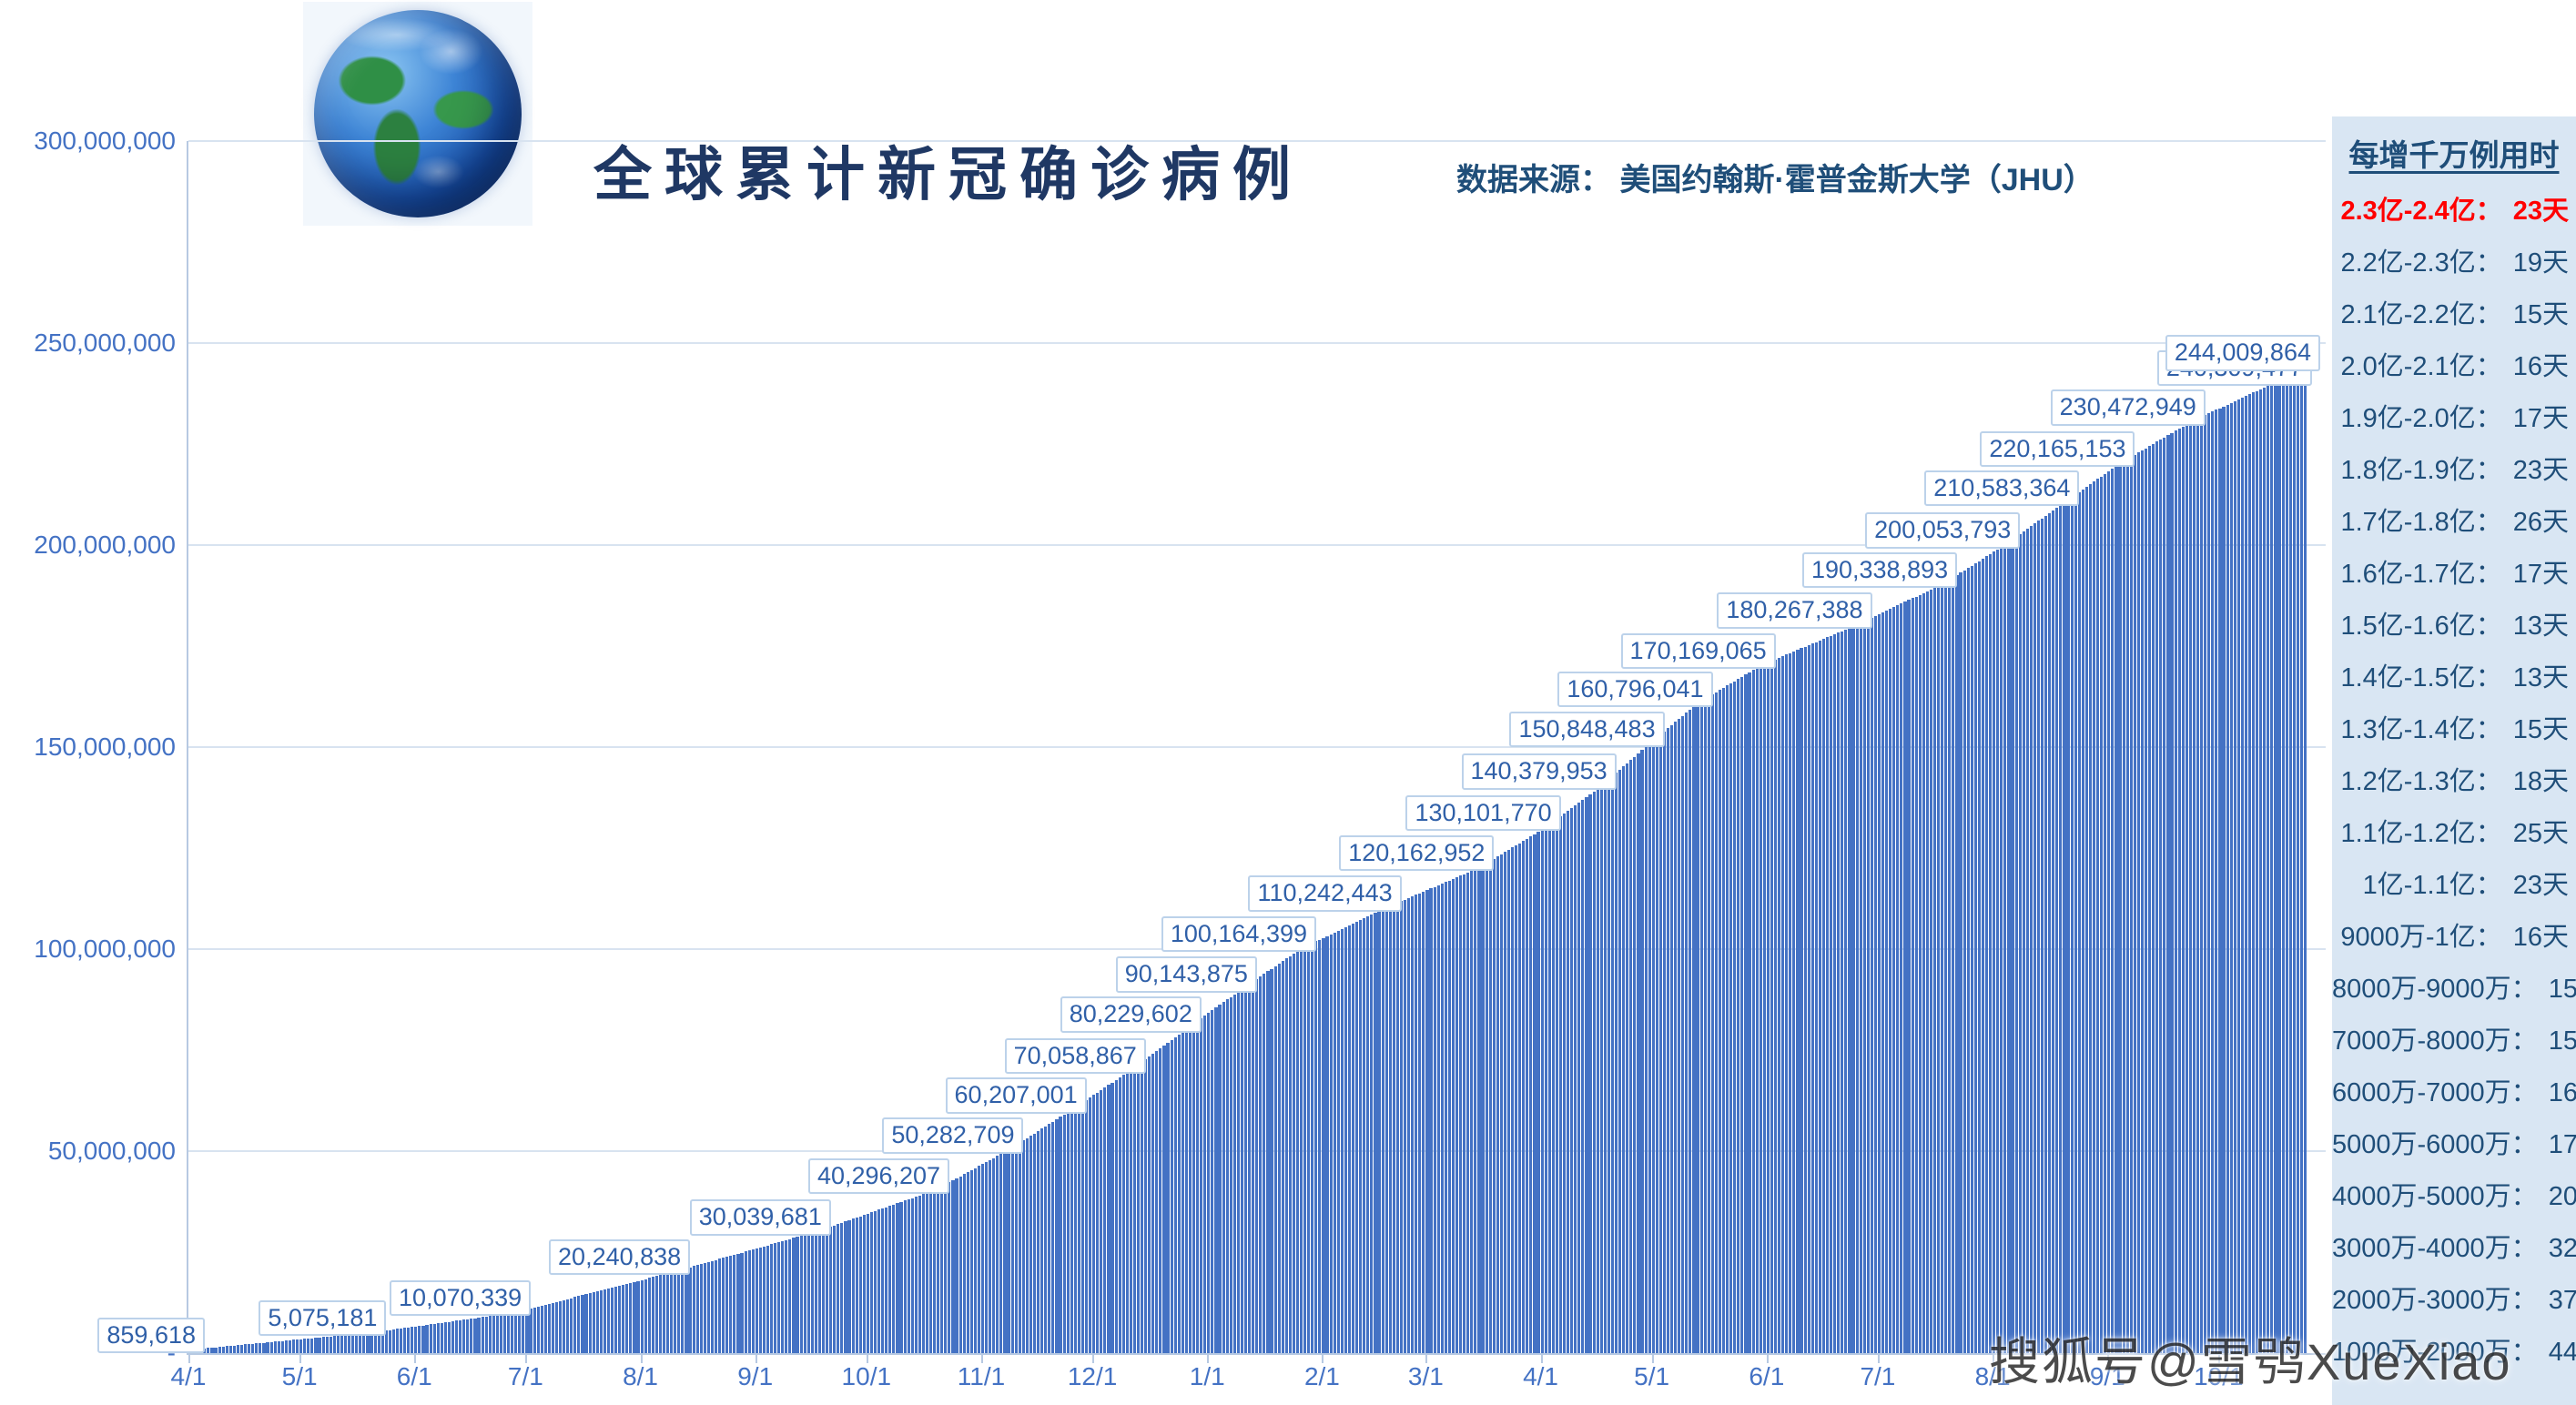 The image size is (2576, 1405). What do you see at coordinates (2454, 1301) in the screenshot?
I see `panel-row: 2000万-3000万： 37天` at bounding box center [2454, 1301].